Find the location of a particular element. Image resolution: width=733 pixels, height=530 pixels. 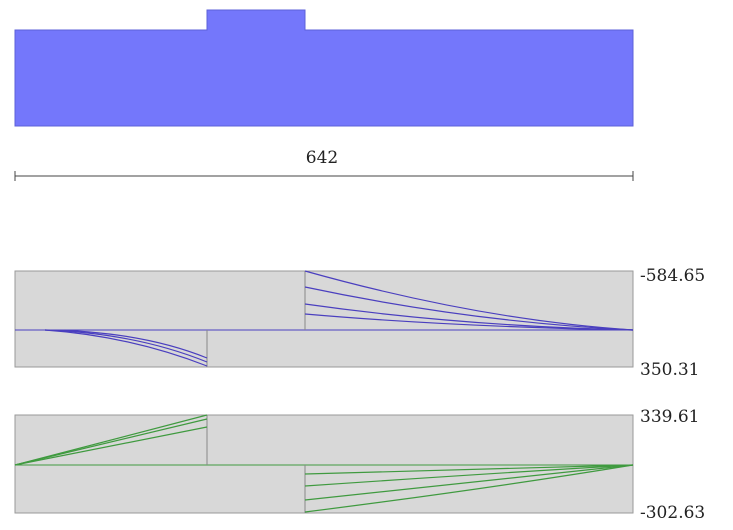

shear-diagram-panel-bottom is located at coordinates (324, 489).